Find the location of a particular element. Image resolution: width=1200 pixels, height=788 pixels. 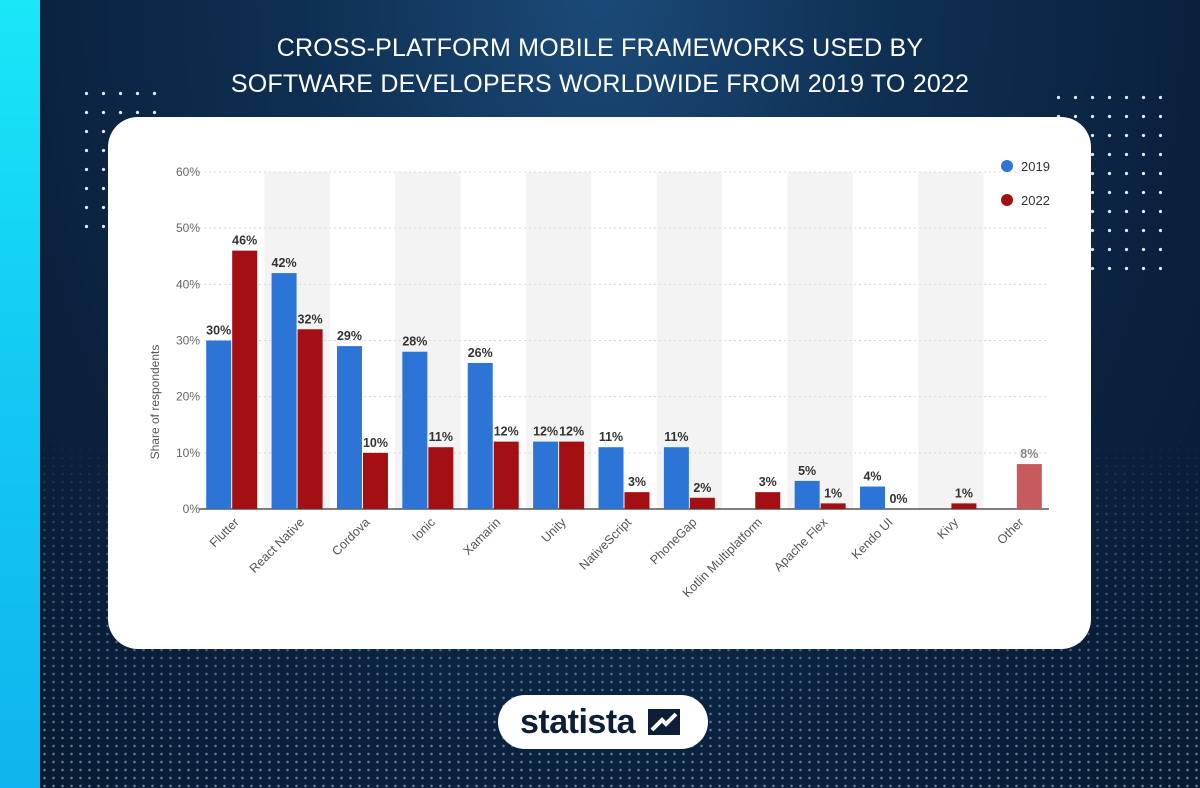

data-label: 26% is located at coordinates (480, 353).